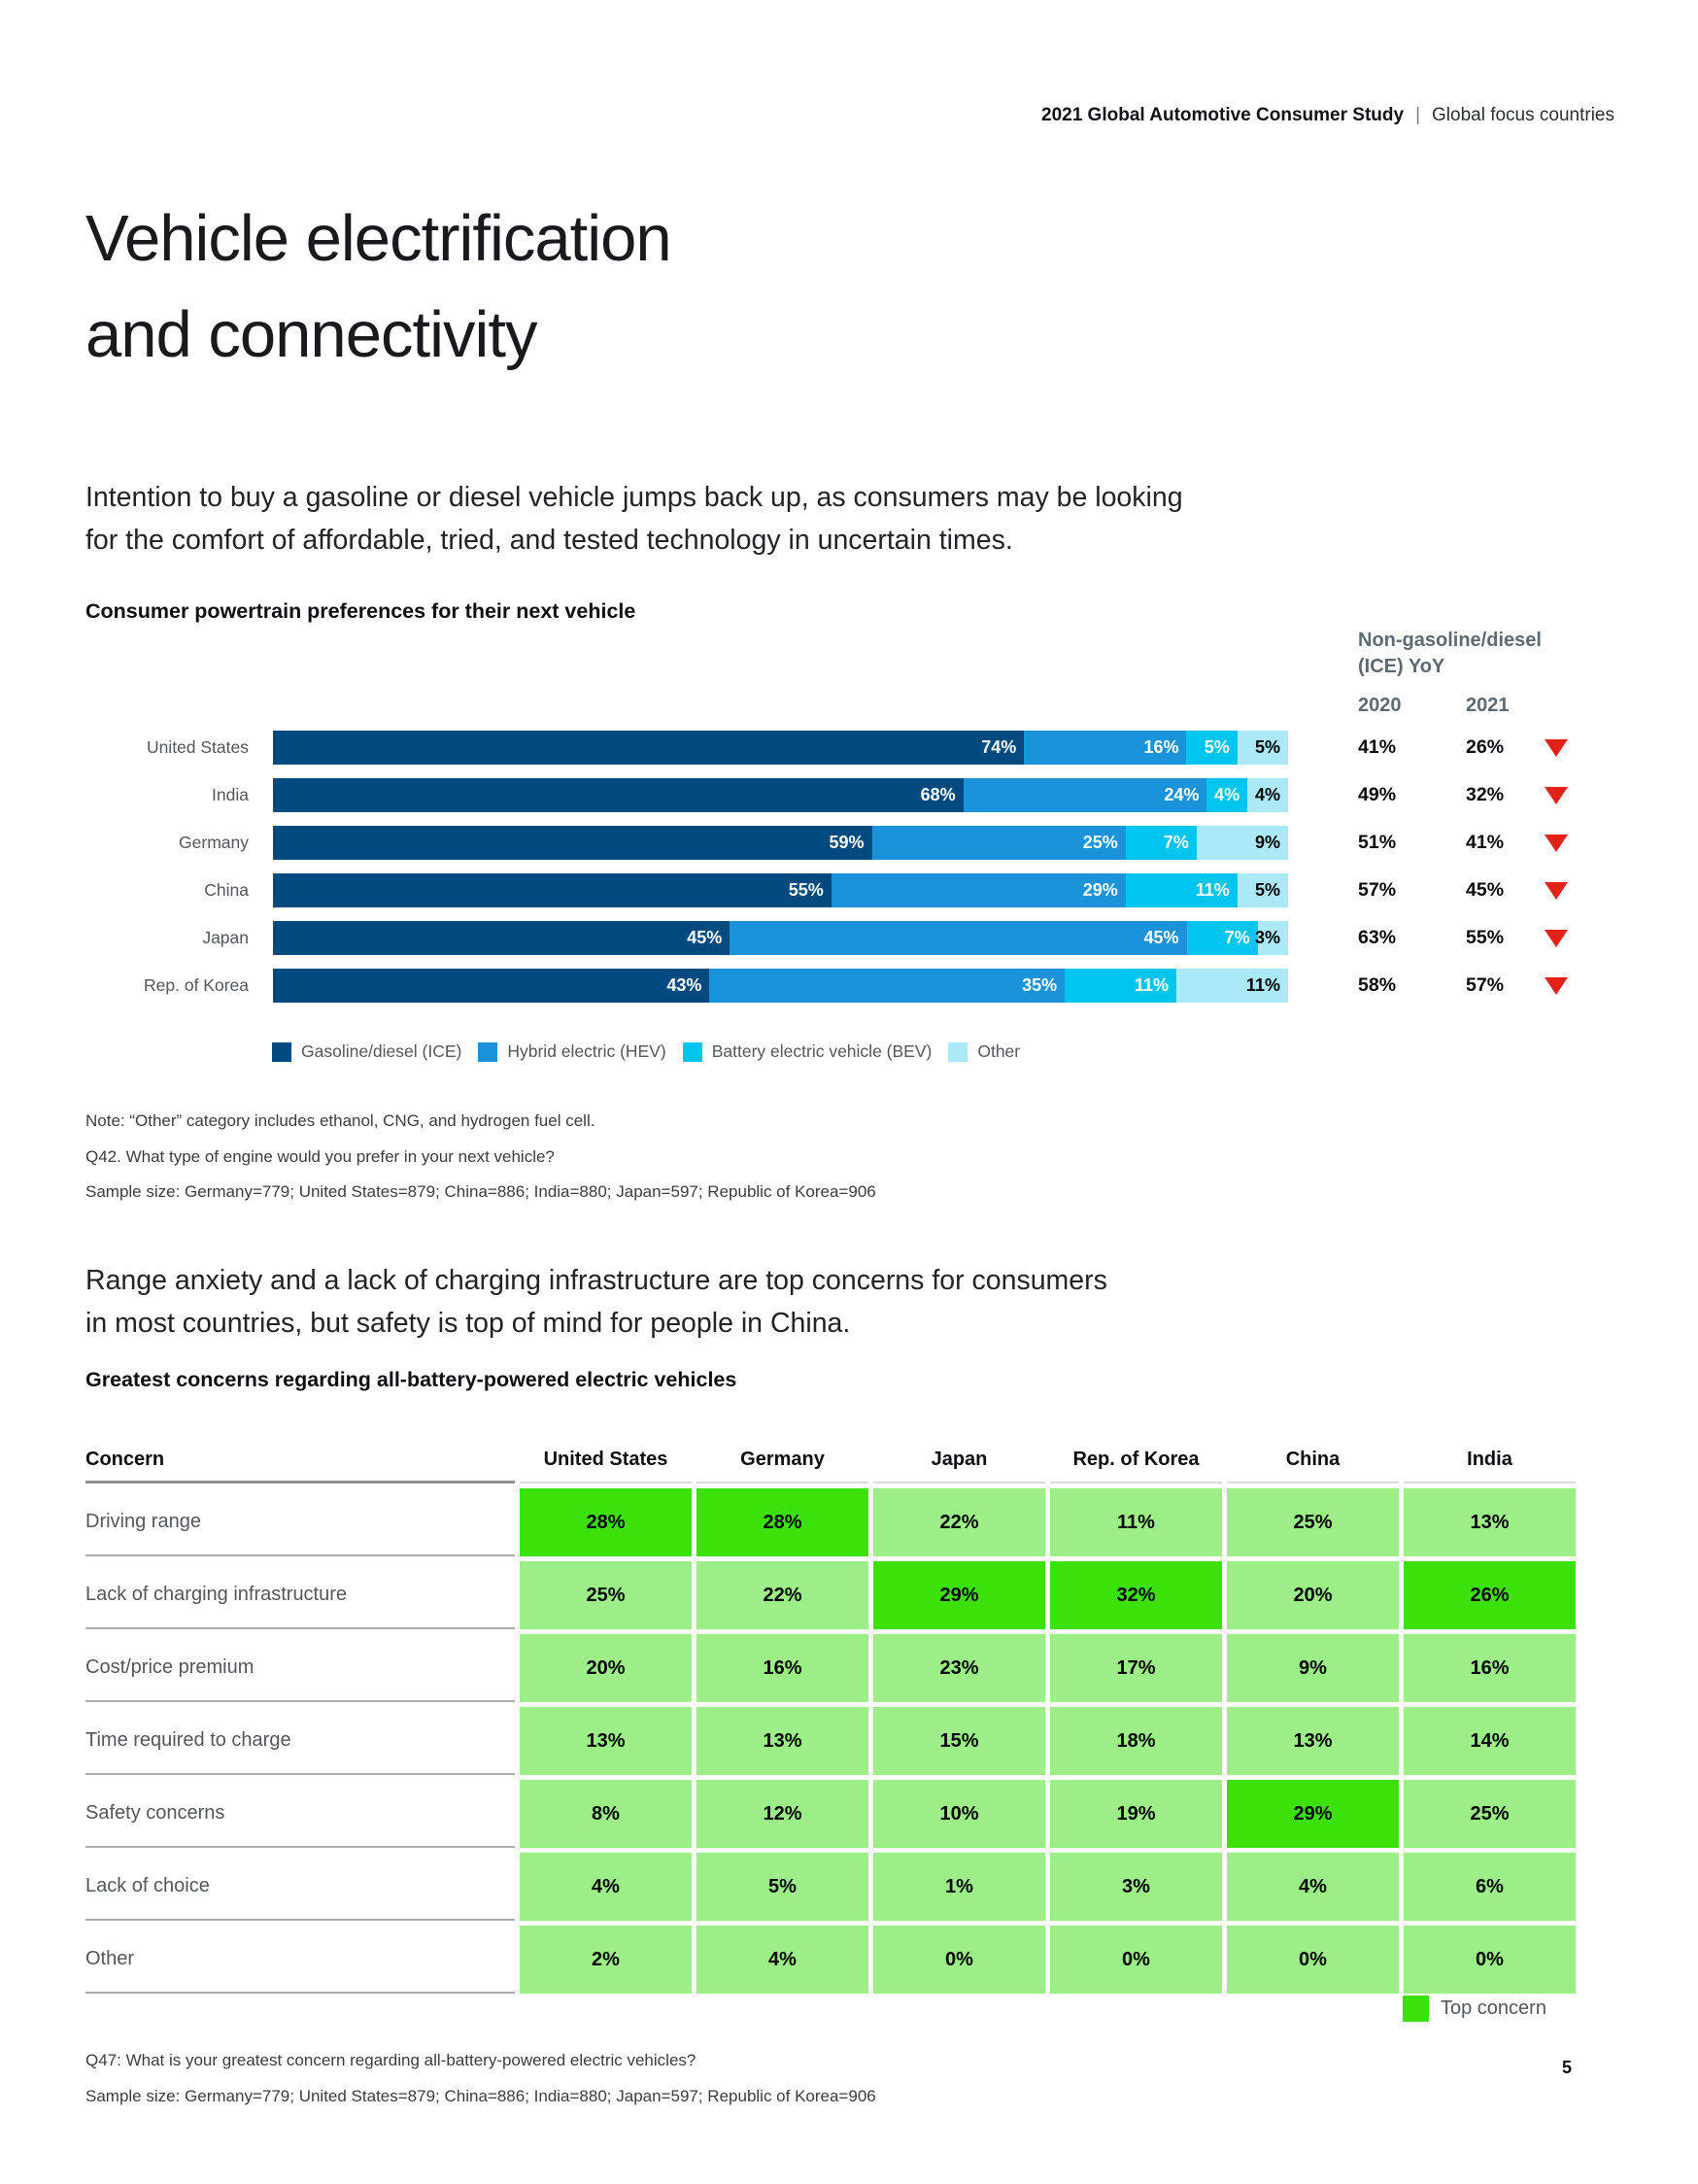 This screenshot has width=1698, height=2184. Describe the element at coordinates (300, 1887) in the screenshot. I see `concern-label: Lack of choice` at that location.